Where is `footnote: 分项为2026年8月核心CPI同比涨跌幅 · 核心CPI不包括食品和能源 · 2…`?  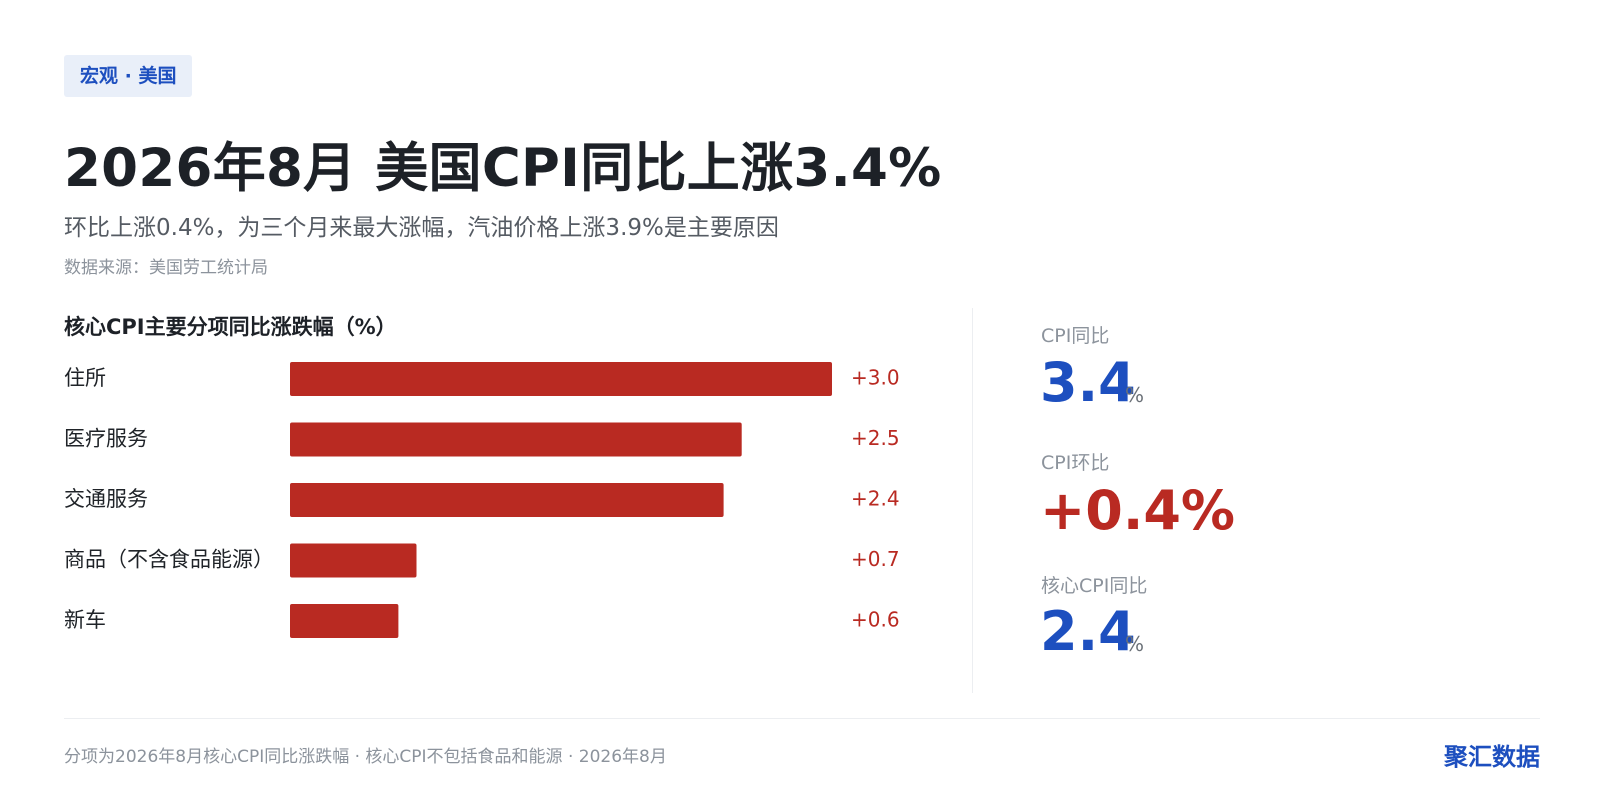
footnote: 分项为2026年8月核心CPI同比涨跌幅 · 核心CPI不包括食品和能源 · 2… is located at coordinates (365, 757).